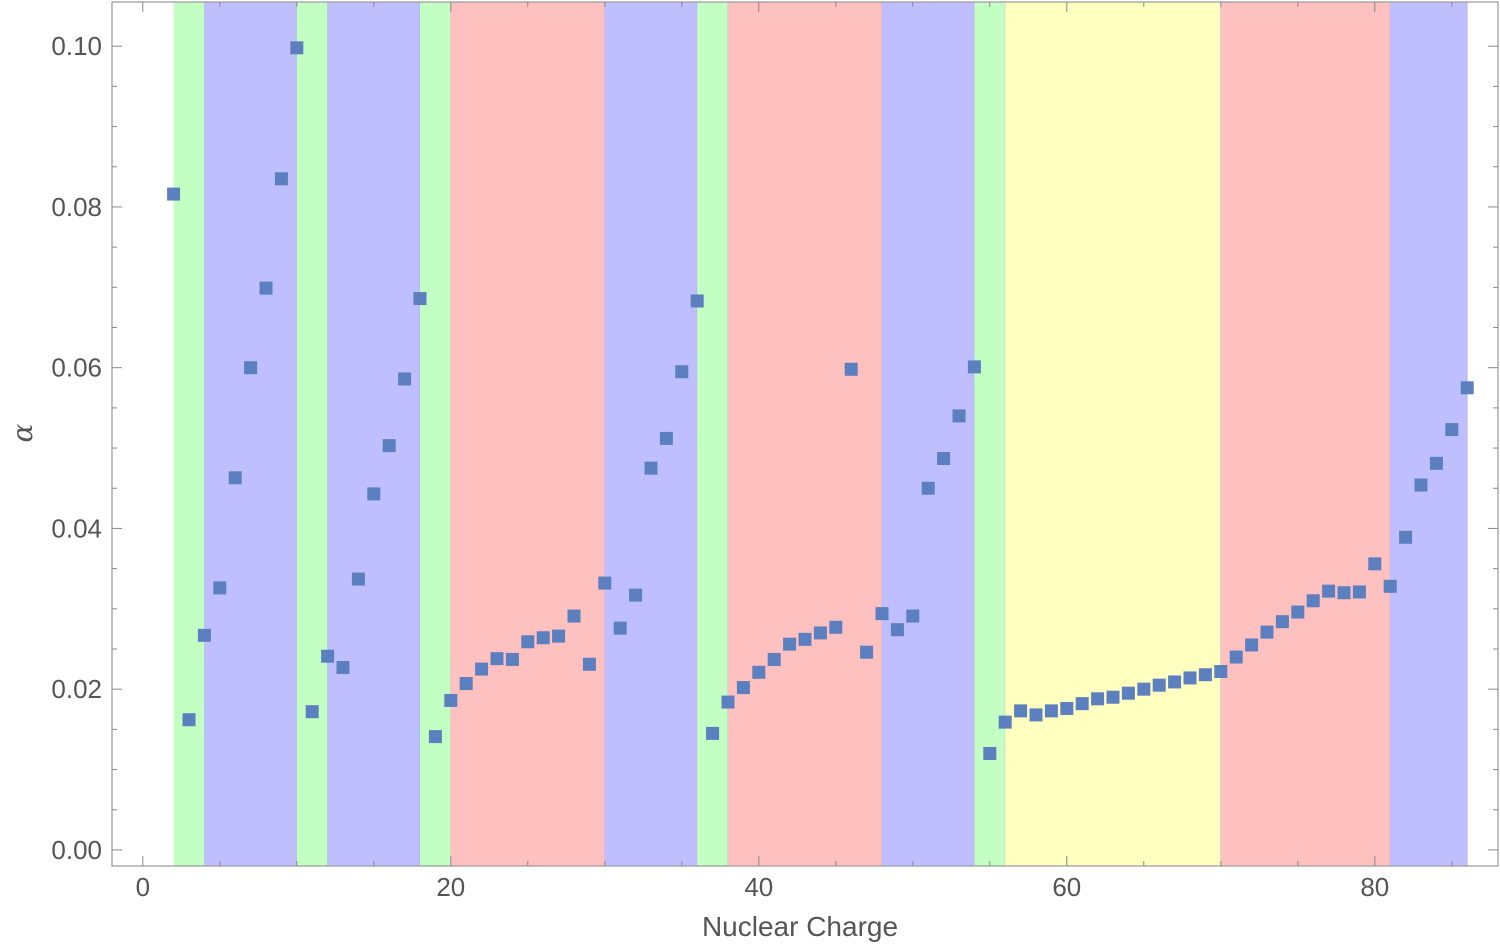  What do you see at coordinates (758, 887) in the screenshot?
I see `x-tick-label-2: 40` at bounding box center [758, 887].